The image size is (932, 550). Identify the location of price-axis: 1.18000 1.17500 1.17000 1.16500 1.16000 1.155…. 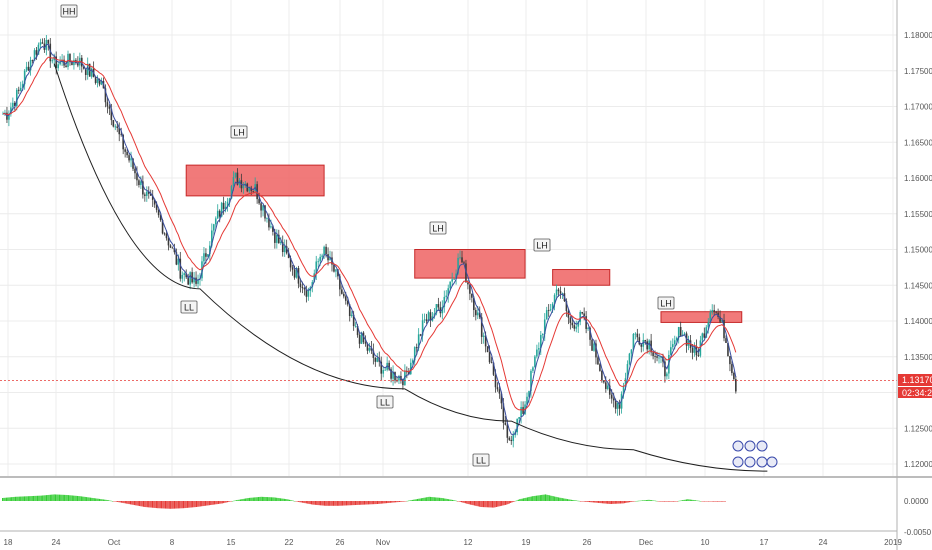
(918, 250).